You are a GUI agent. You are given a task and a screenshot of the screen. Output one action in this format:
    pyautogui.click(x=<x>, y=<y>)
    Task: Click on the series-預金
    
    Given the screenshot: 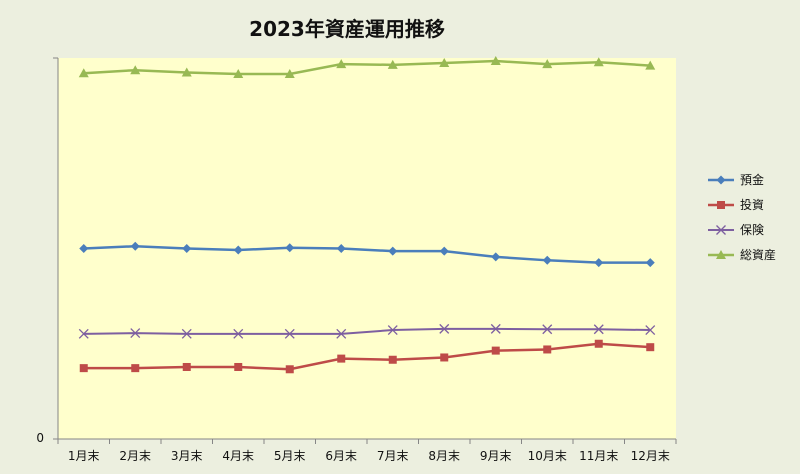 What is the action you would take?
    pyautogui.click(x=367, y=254)
    